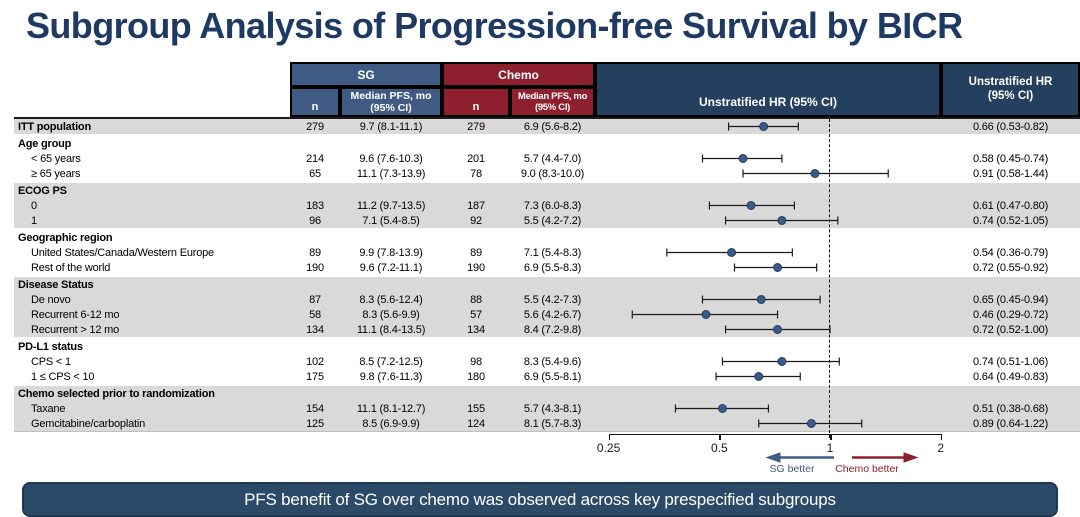 The height and width of the screenshot is (517, 1080). What do you see at coordinates (50, 346) in the screenshot?
I see `row-label: PD-L1 status` at bounding box center [50, 346].